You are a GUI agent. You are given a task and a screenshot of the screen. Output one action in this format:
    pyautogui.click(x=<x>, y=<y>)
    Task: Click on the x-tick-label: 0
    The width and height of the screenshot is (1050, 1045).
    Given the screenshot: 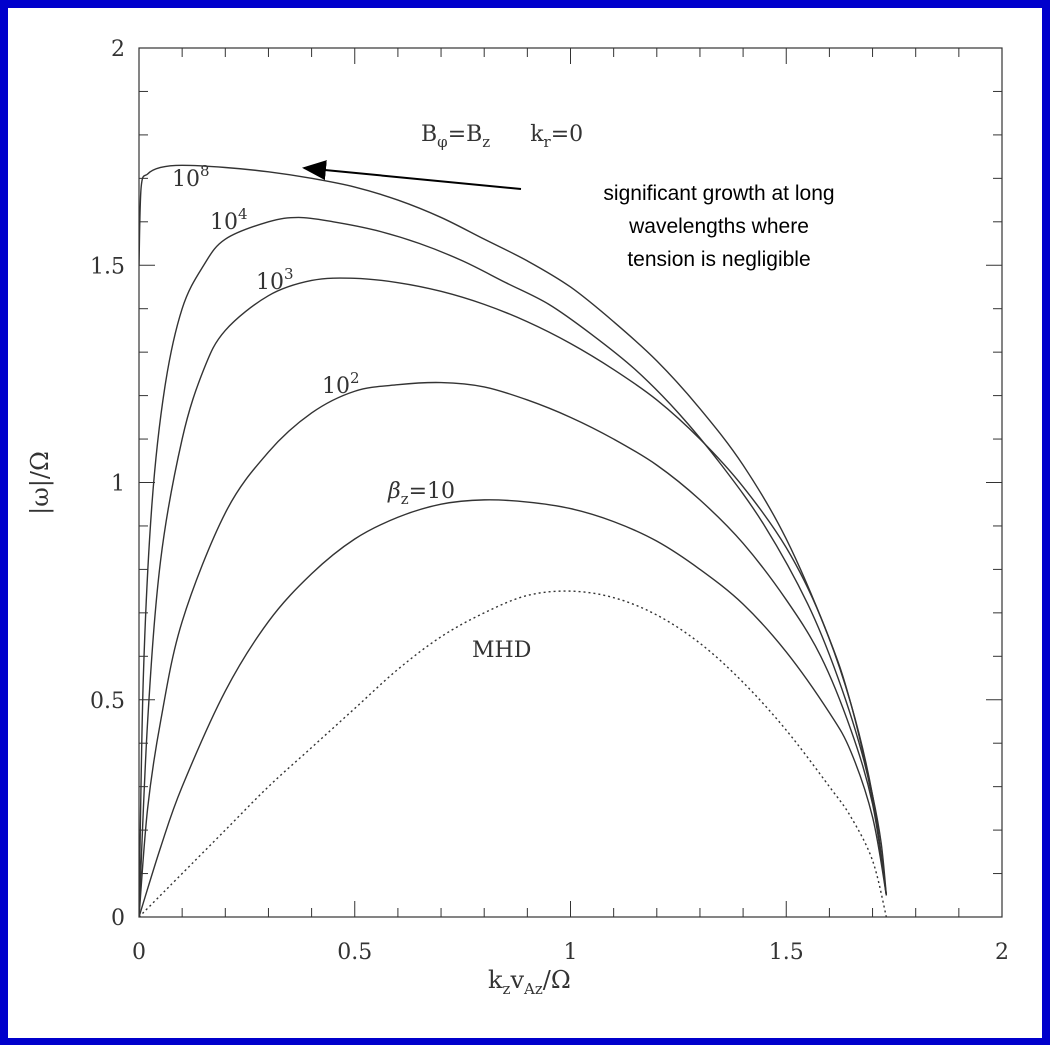 What is the action you would take?
    pyautogui.click(x=139, y=952)
    